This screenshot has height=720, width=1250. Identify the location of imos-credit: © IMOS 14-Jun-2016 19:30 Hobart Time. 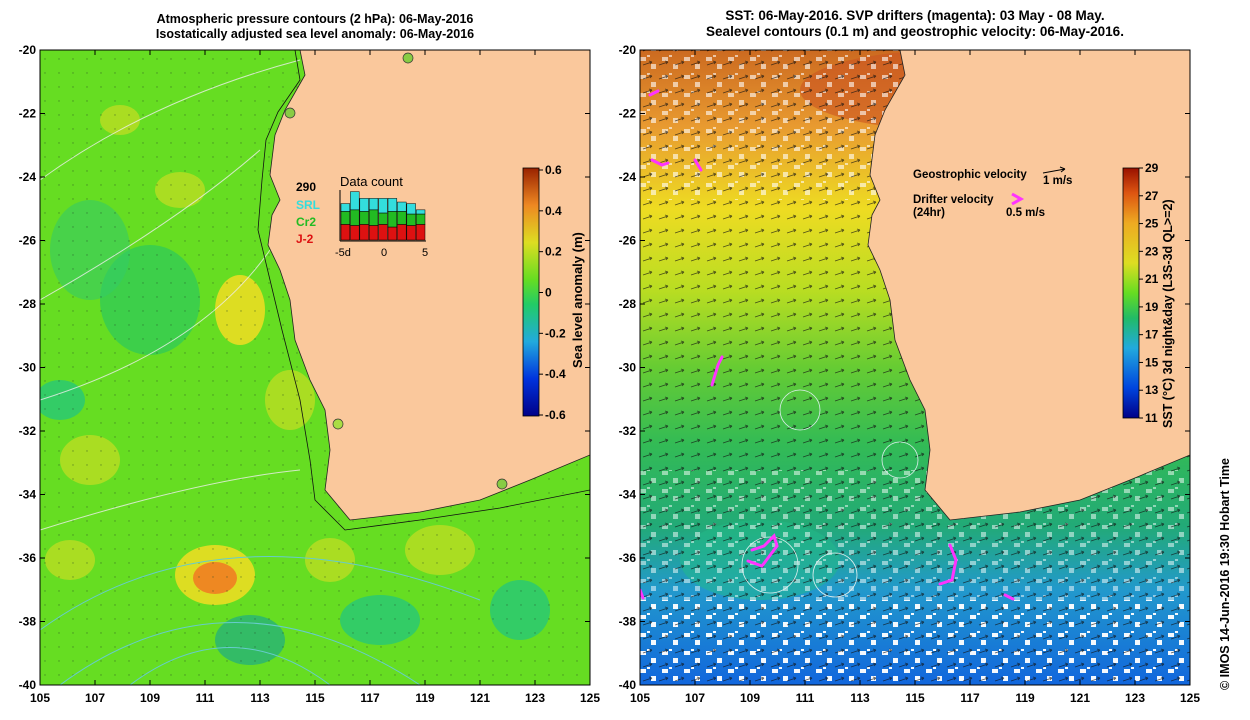
(1225, 574).